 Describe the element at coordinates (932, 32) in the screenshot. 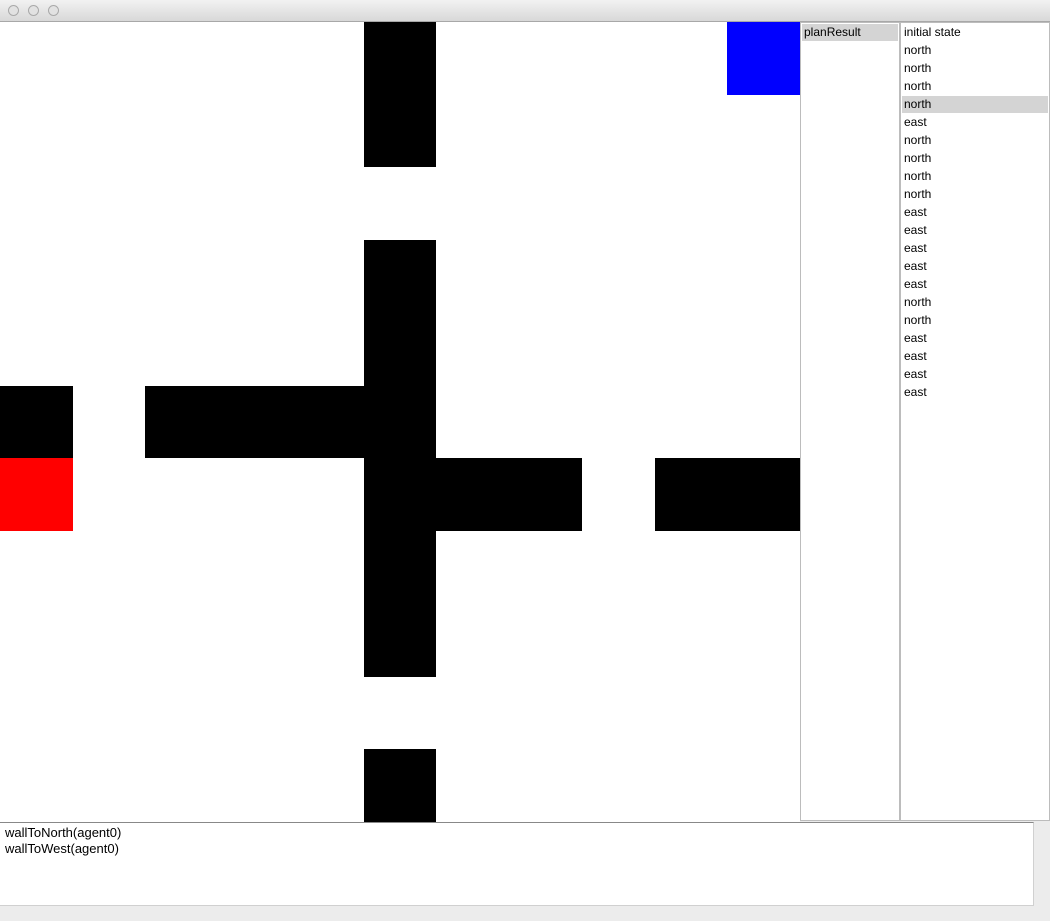

I see `step-list-item: initial state` at that location.